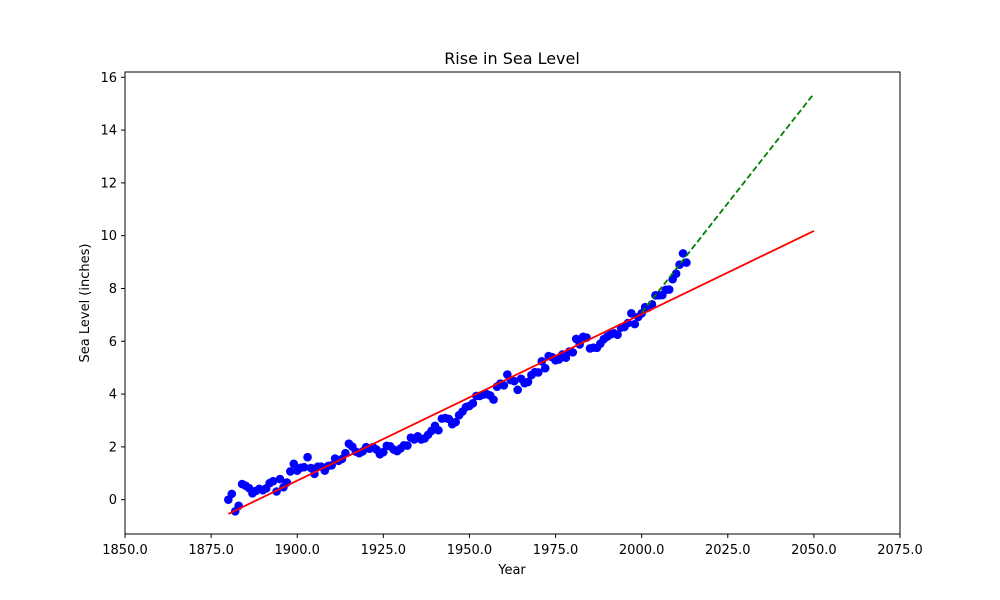  Describe the element at coordinates (728, 550) in the screenshot. I see `x-tick-label: 2025.0` at that location.